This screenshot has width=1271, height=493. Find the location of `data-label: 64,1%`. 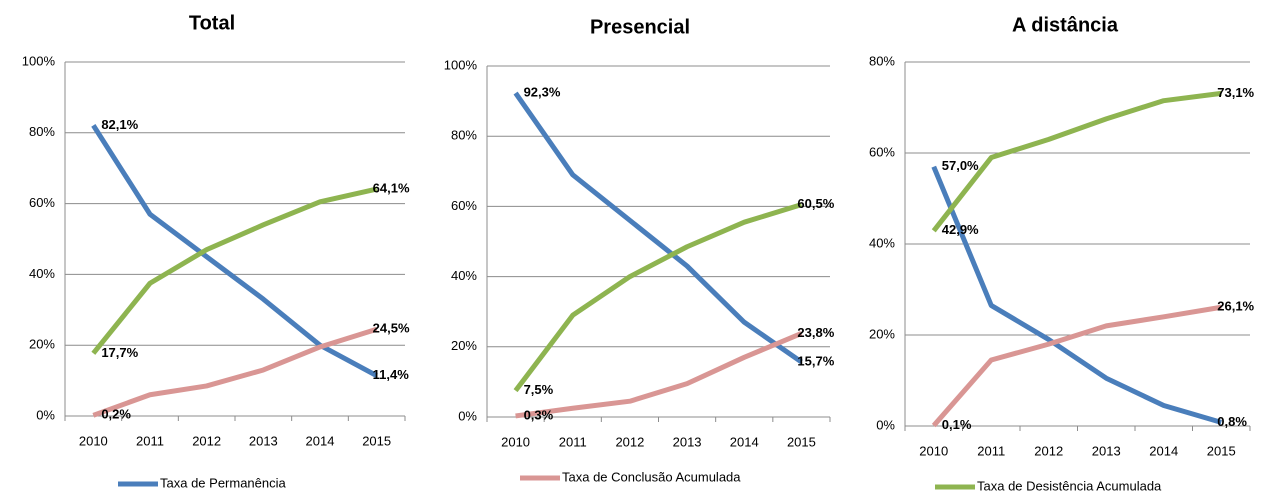

data-label: 64,1% is located at coordinates (391, 188).